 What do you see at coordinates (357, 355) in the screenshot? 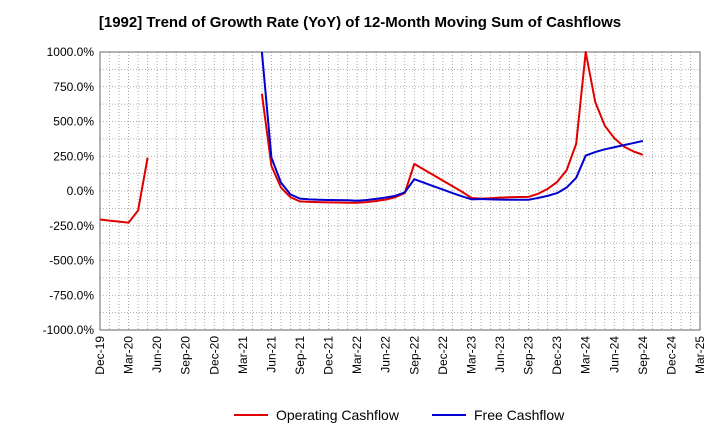
I see `x-tick-label: Mar-22` at bounding box center [357, 355].